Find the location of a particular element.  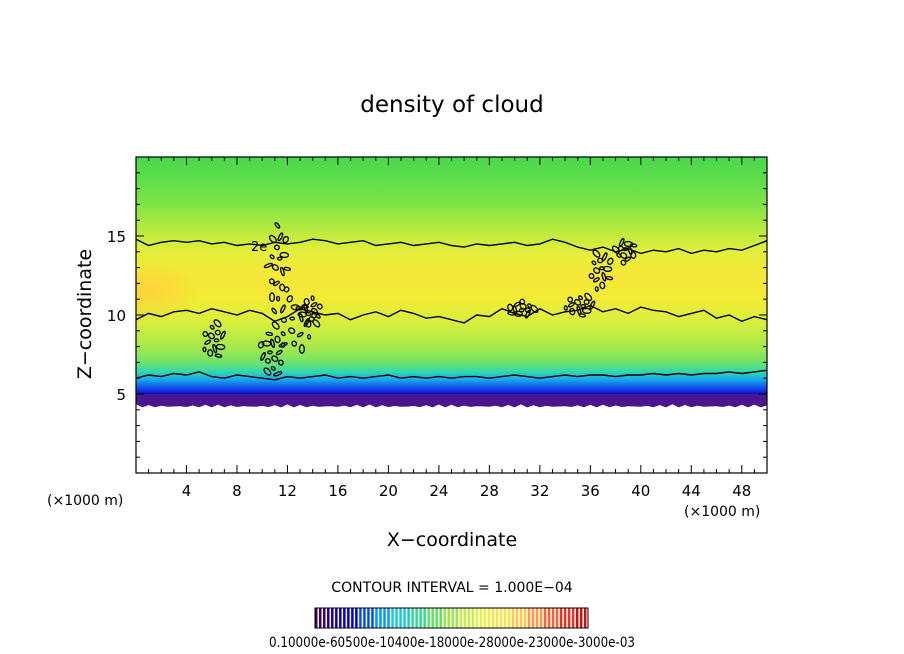

x-tick-label: 28 is located at coordinates (489, 491).